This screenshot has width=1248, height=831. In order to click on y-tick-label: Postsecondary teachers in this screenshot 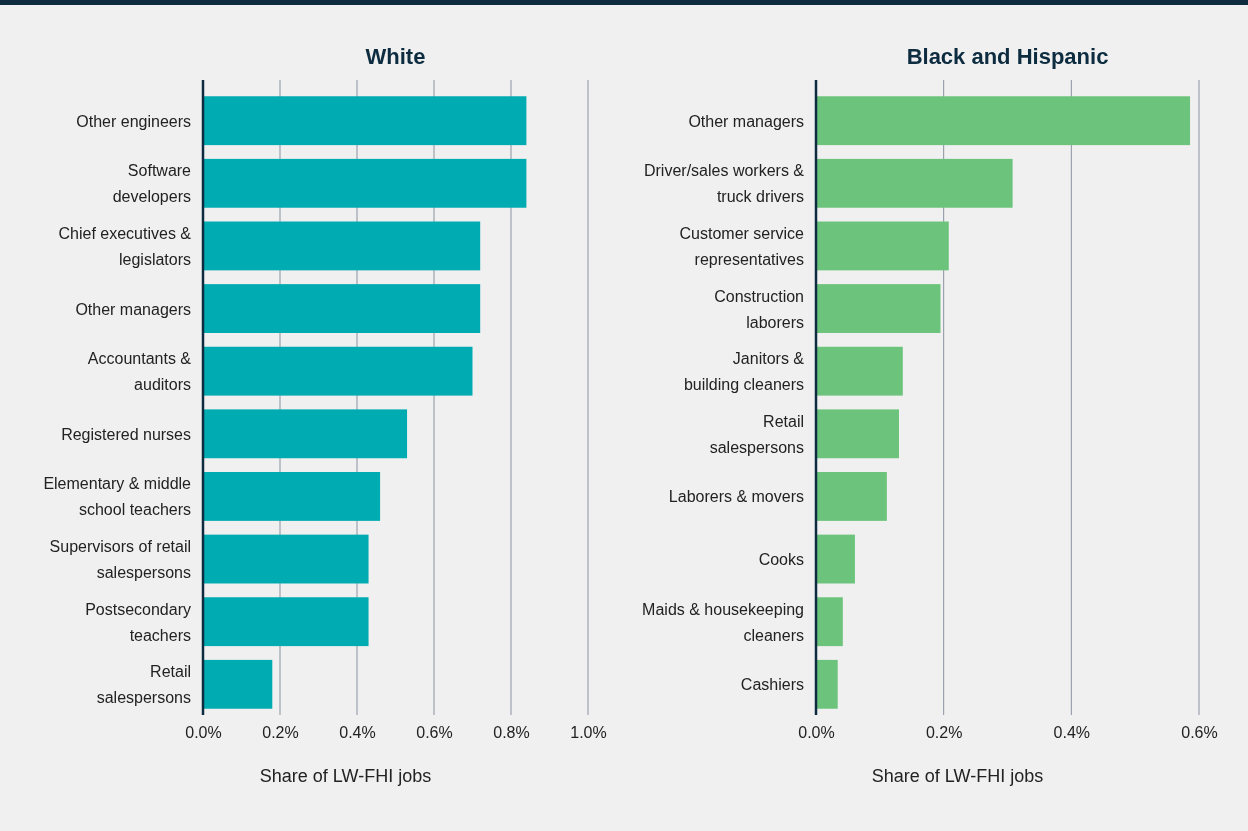, I will do `click(138, 622)`.